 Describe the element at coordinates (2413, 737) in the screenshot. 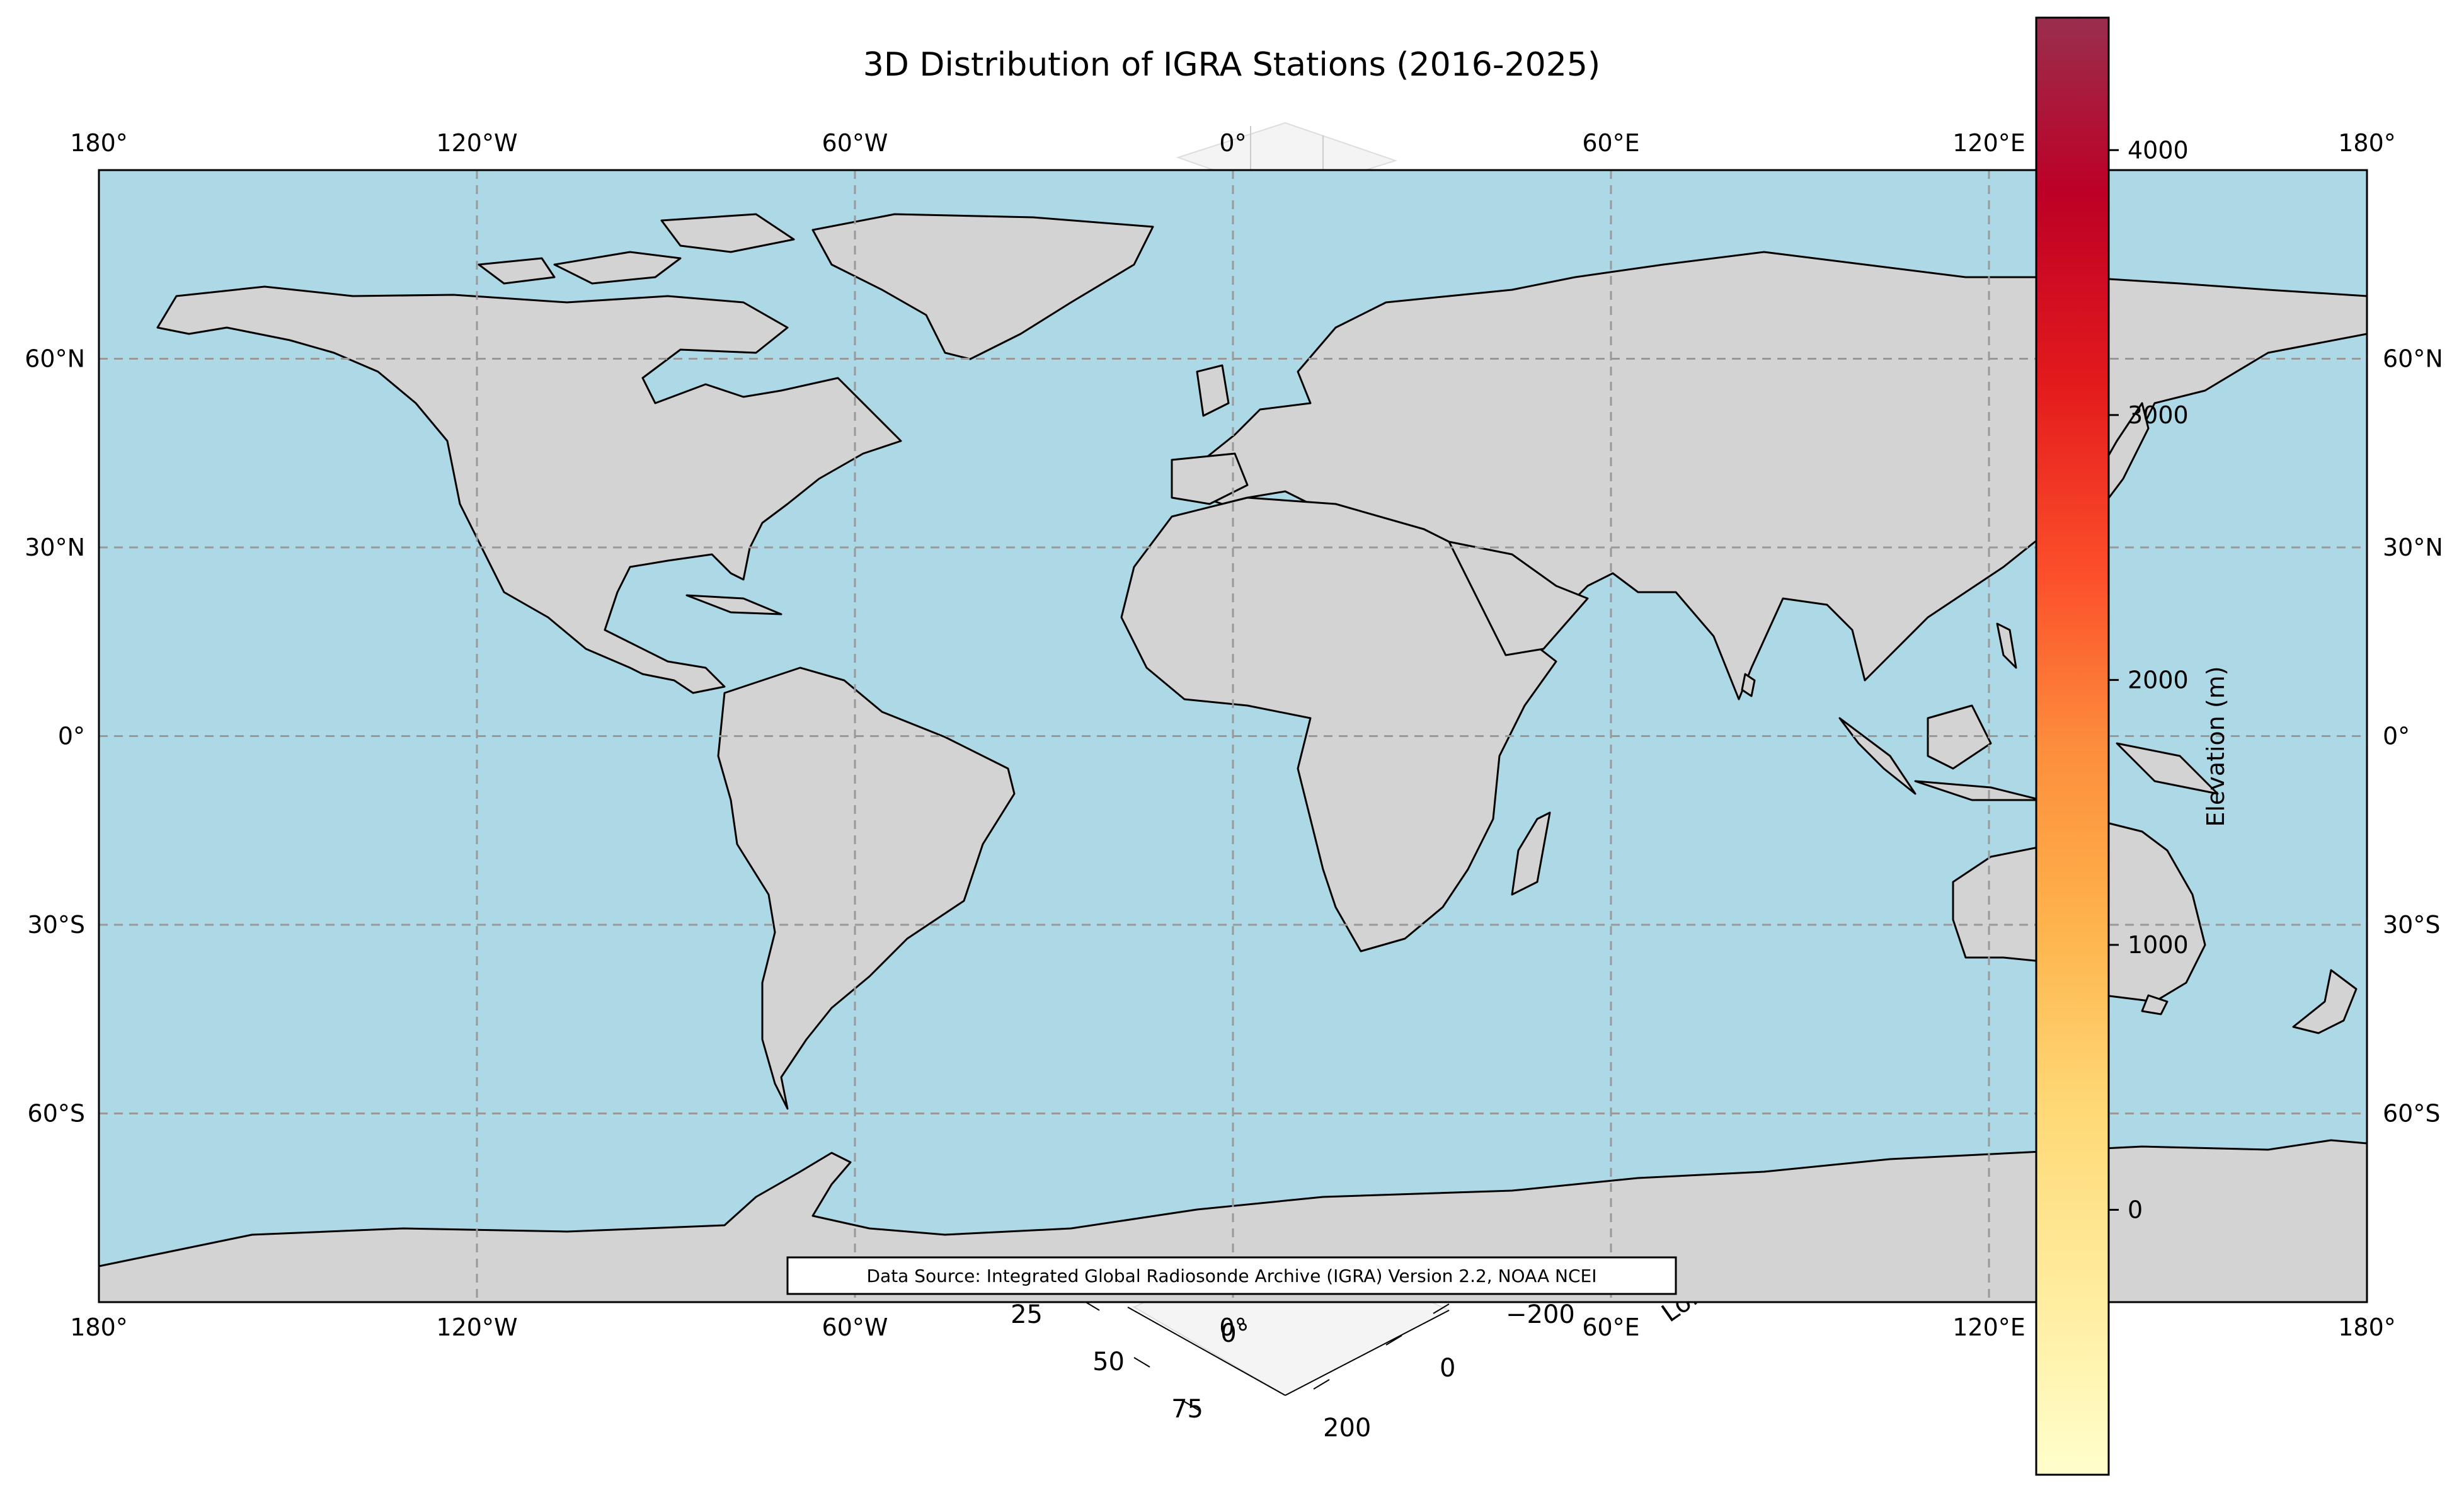

I see `lat-ticks-right: 60°N 30°N 0° 30°S 60°S` at that location.